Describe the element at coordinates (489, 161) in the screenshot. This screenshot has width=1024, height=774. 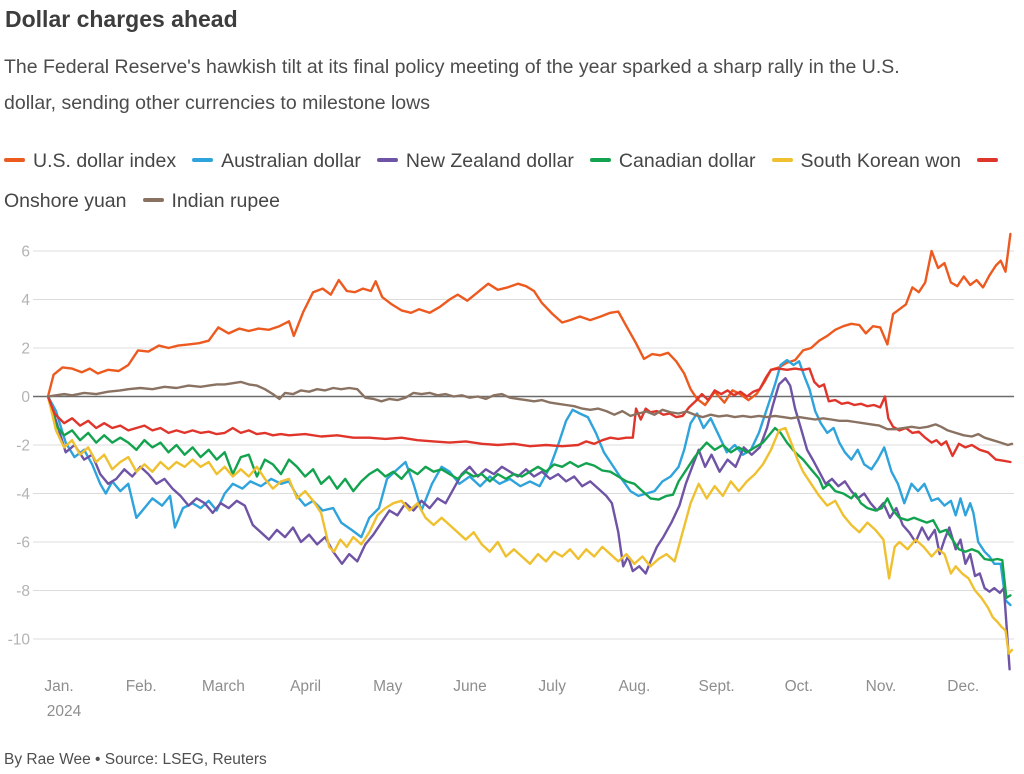
I see `legend-label: New Zealand dollar` at that location.